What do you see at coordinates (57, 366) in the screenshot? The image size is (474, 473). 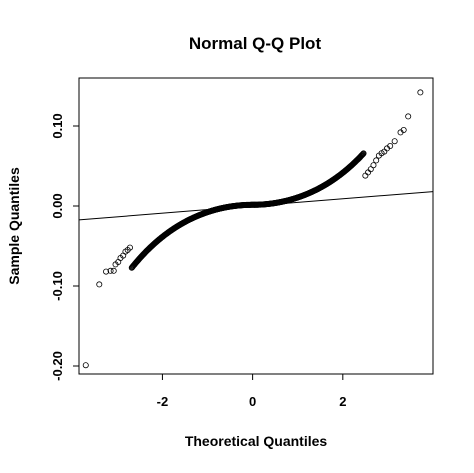 I see `y-tick-label: -0.20` at bounding box center [57, 366].